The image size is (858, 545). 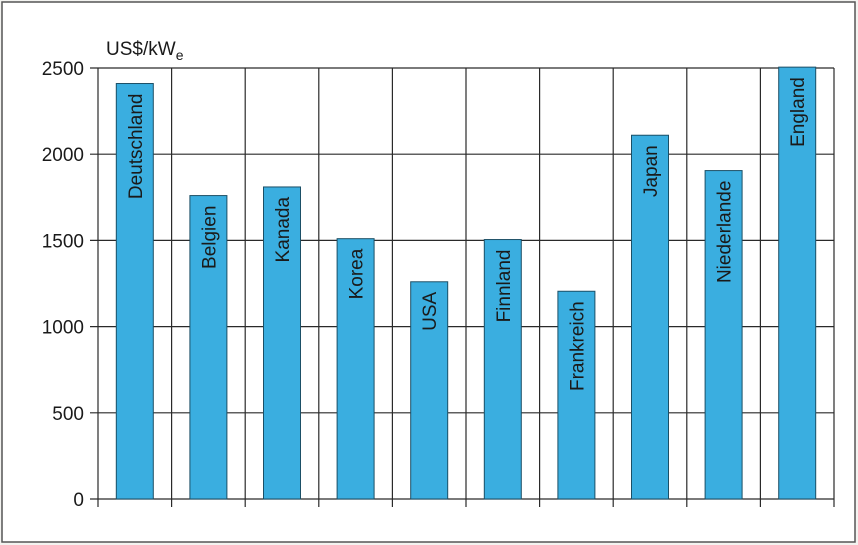 What do you see at coordinates (651, 171) in the screenshot?
I see `bar-label-japan: Japan` at bounding box center [651, 171].